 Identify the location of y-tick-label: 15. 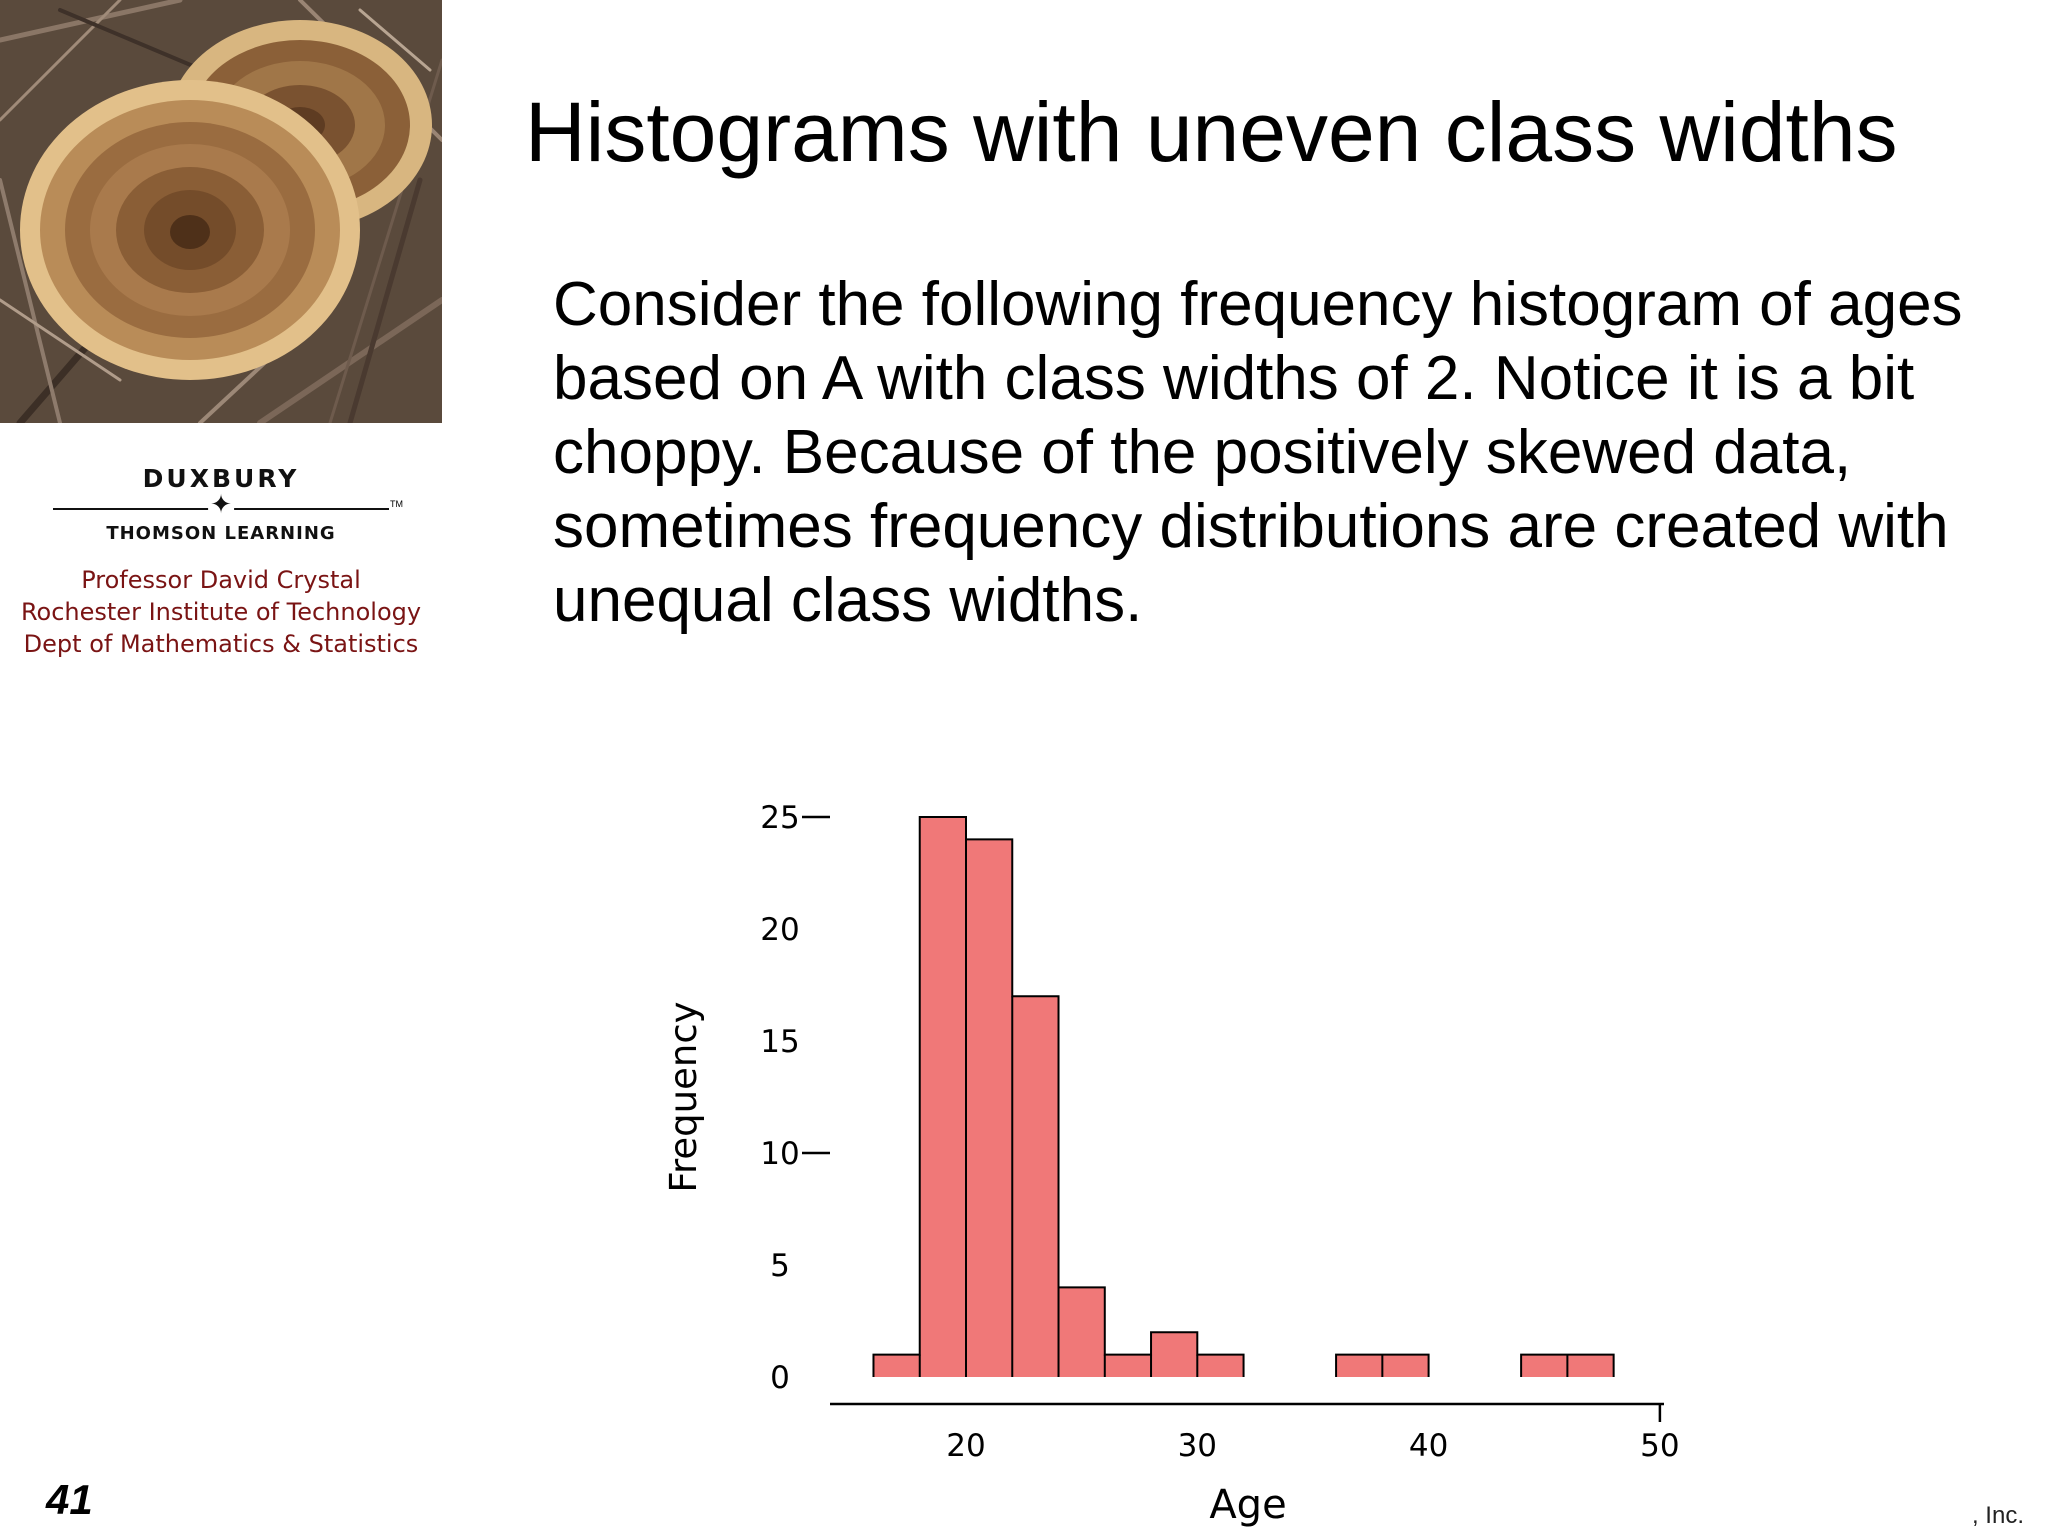
(779, 1042).